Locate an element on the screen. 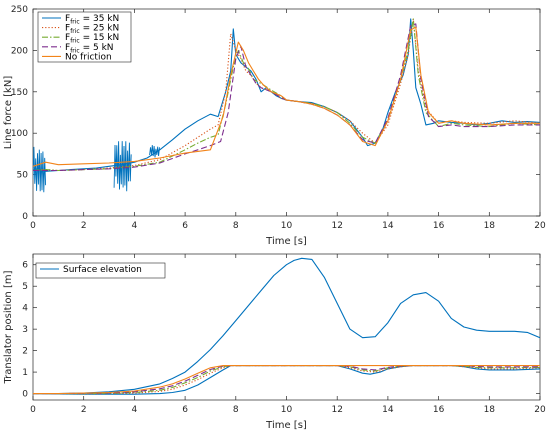 The width and height of the screenshot is (550, 435). legend-entry-5: No friction is located at coordinates (88, 57).